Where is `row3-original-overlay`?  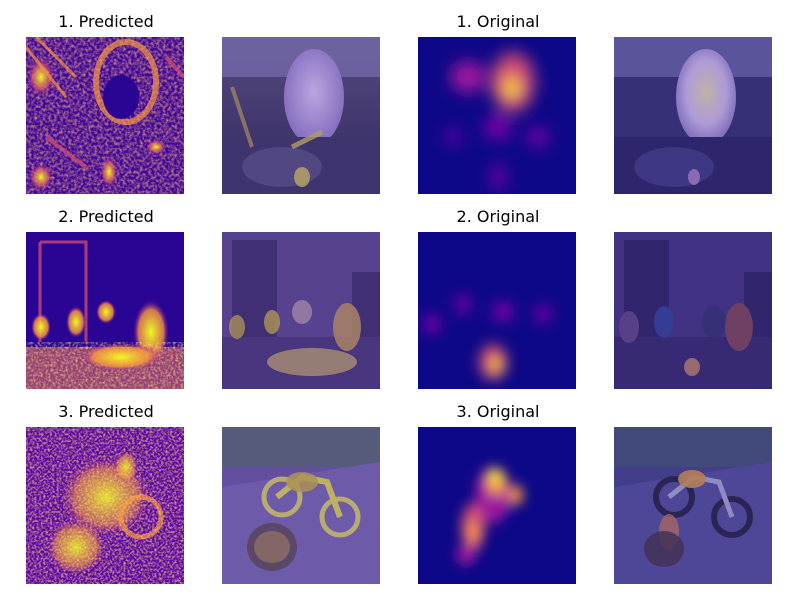
row3-original-overlay is located at coordinates (693, 505).